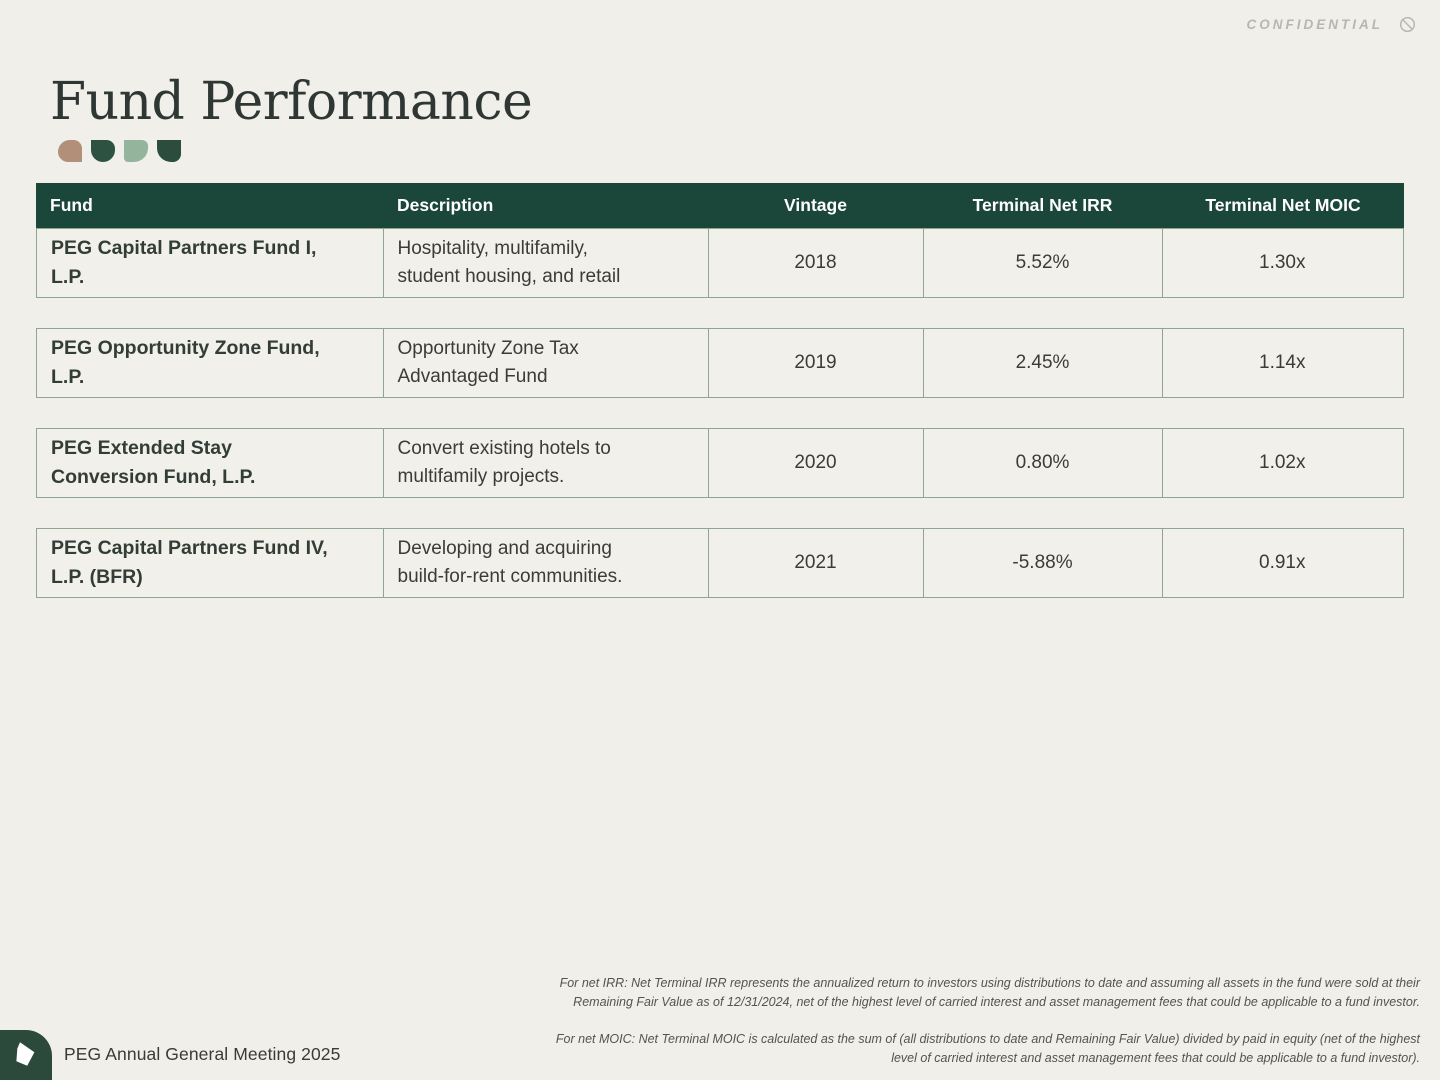 The height and width of the screenshot is (1080, 1440). Describe the element at coordinates (815, 263) in the screenshot. I see `cell-vintage: 2018` at that location.